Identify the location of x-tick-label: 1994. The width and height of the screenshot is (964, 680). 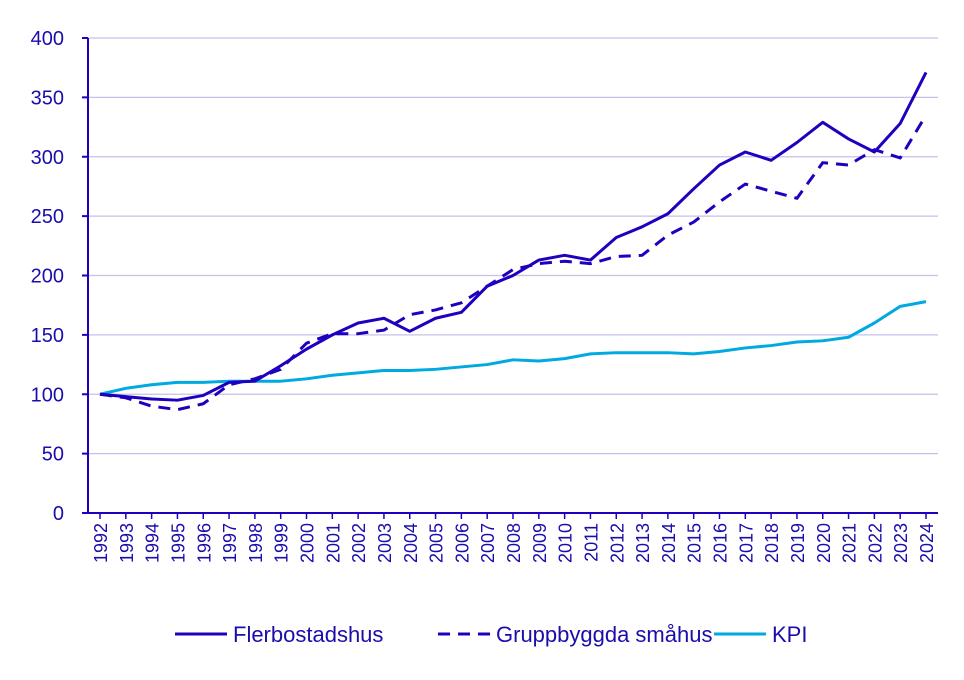
(153, 543).